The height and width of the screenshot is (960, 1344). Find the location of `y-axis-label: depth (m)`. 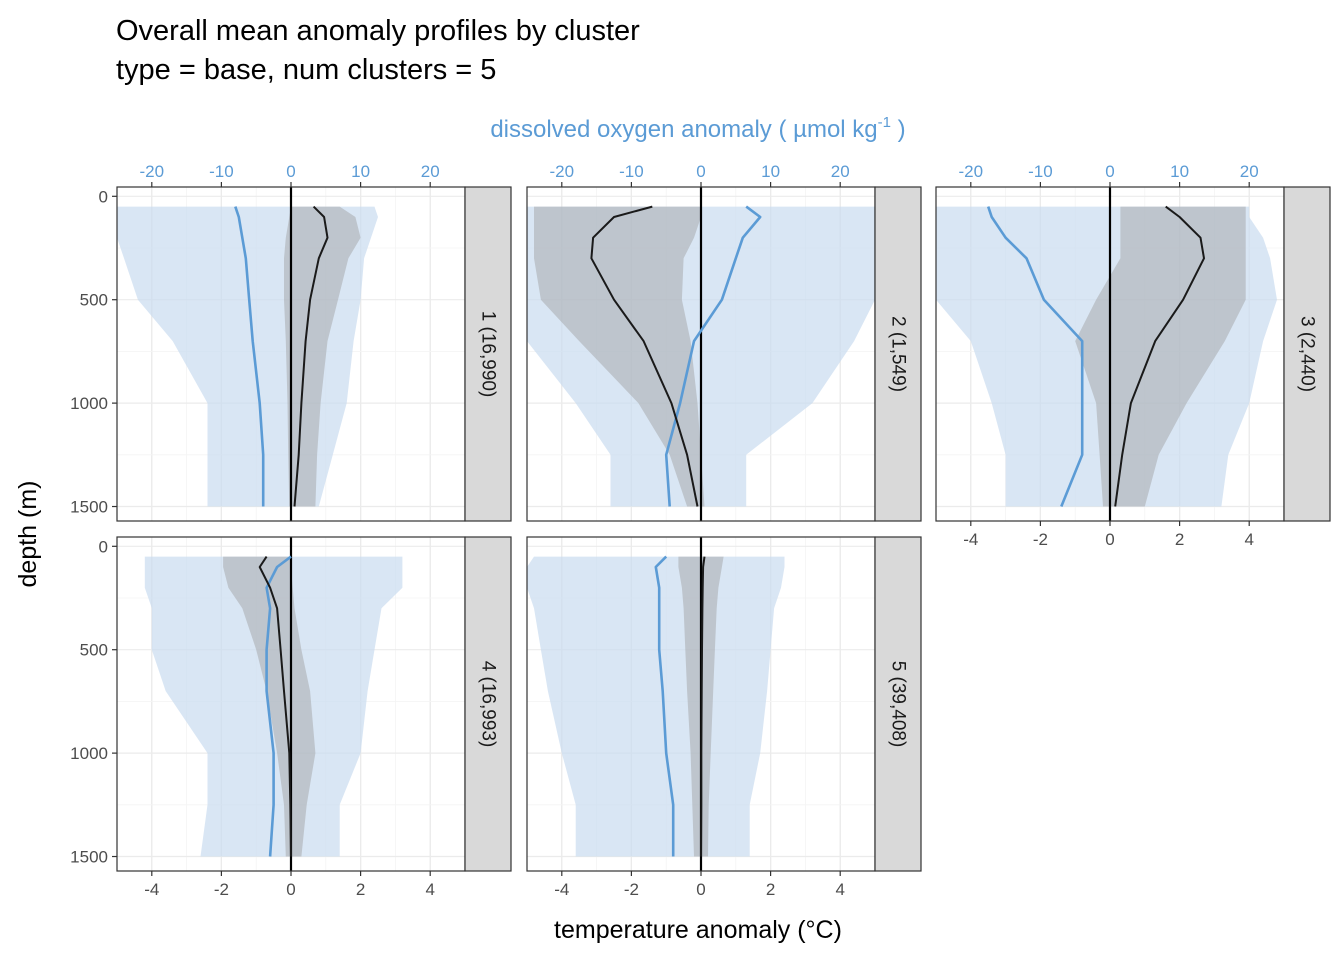

y-axis-label: depth (m) is located at coordinates (28, 534).